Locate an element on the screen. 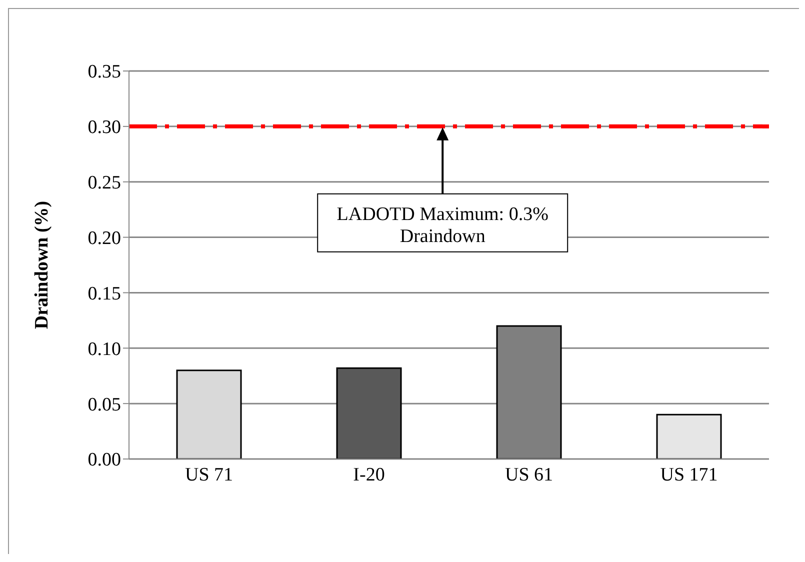 The width and height of the screenshot is (805, 562). y-tick-label: 0.05 is located at coordinates (104, 405).